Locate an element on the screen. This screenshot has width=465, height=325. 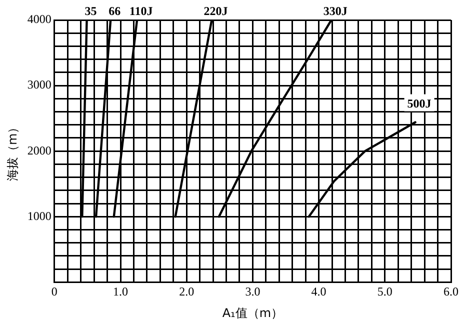
x-tick-label: 2.0 is located at coordinates (186, 291).